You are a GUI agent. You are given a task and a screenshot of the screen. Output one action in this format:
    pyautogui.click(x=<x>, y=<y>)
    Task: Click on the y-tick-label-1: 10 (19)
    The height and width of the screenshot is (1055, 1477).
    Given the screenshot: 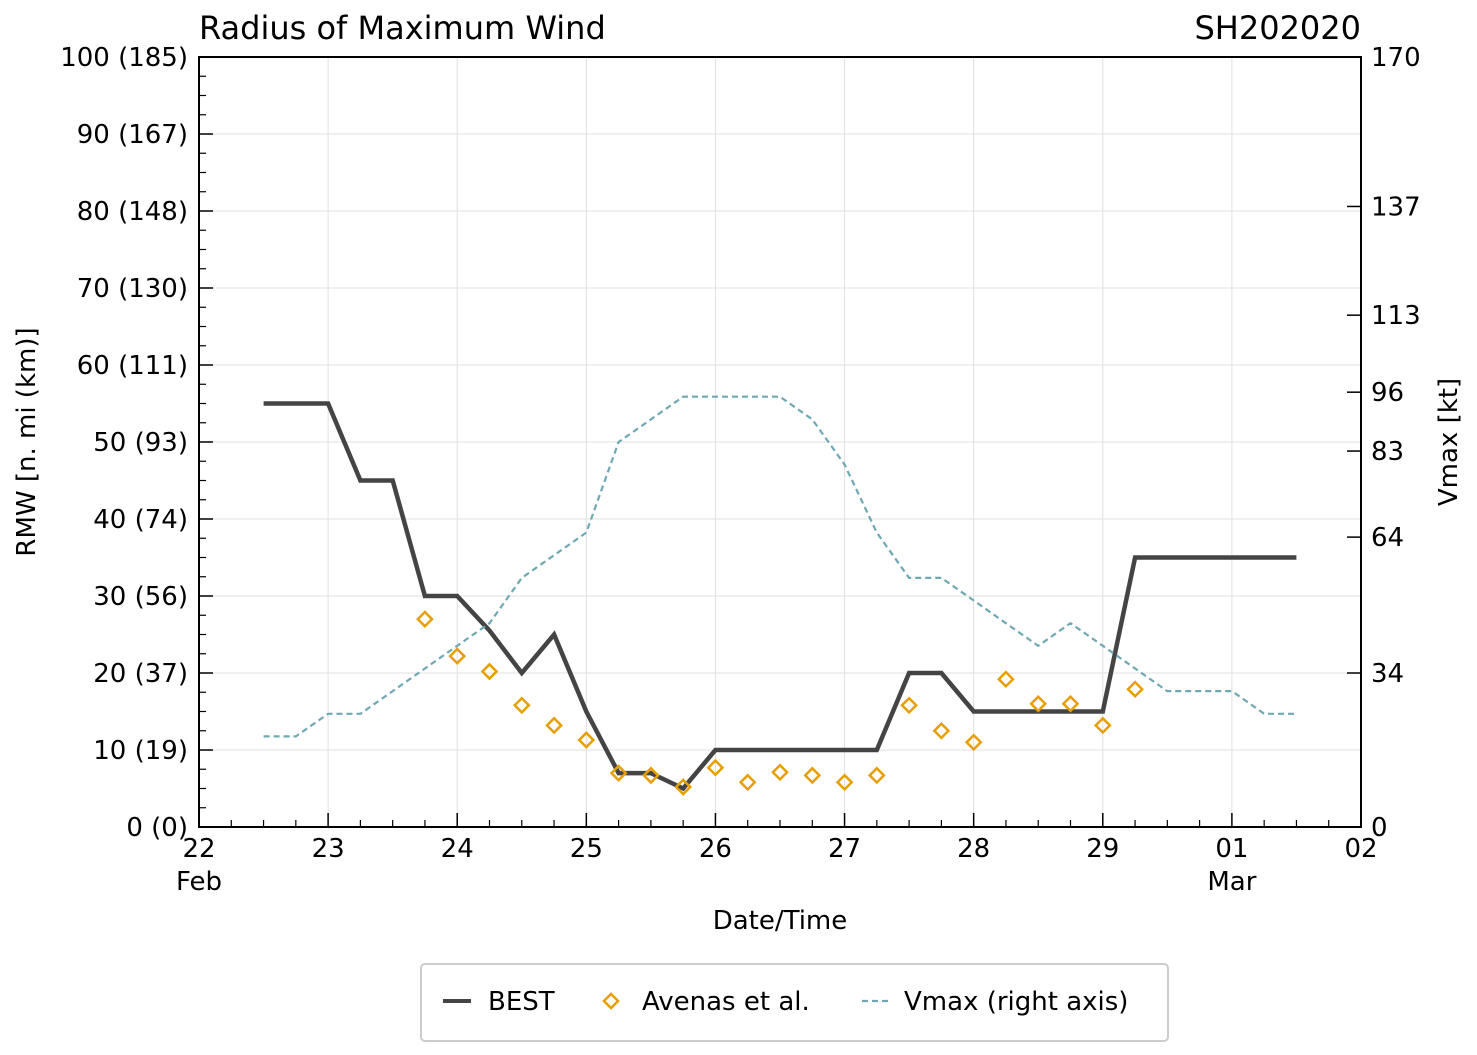 What is the action you would take?
    pyautogui.click(x=140, y=751)
    